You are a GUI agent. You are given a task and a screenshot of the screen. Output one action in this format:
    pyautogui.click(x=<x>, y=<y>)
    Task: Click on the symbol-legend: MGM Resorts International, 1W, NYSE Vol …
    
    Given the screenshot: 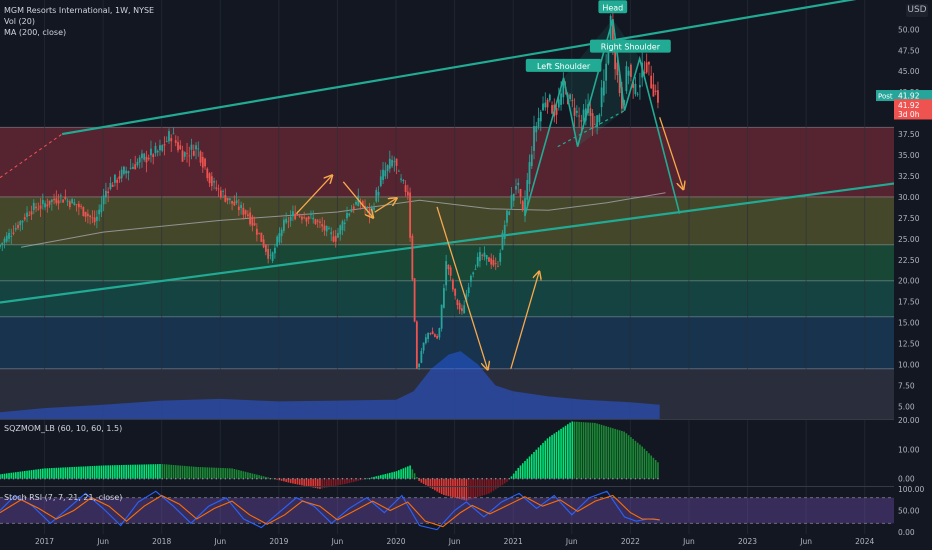 What is the action you would take?
    pyautogui.click(x=79, y=21)
    